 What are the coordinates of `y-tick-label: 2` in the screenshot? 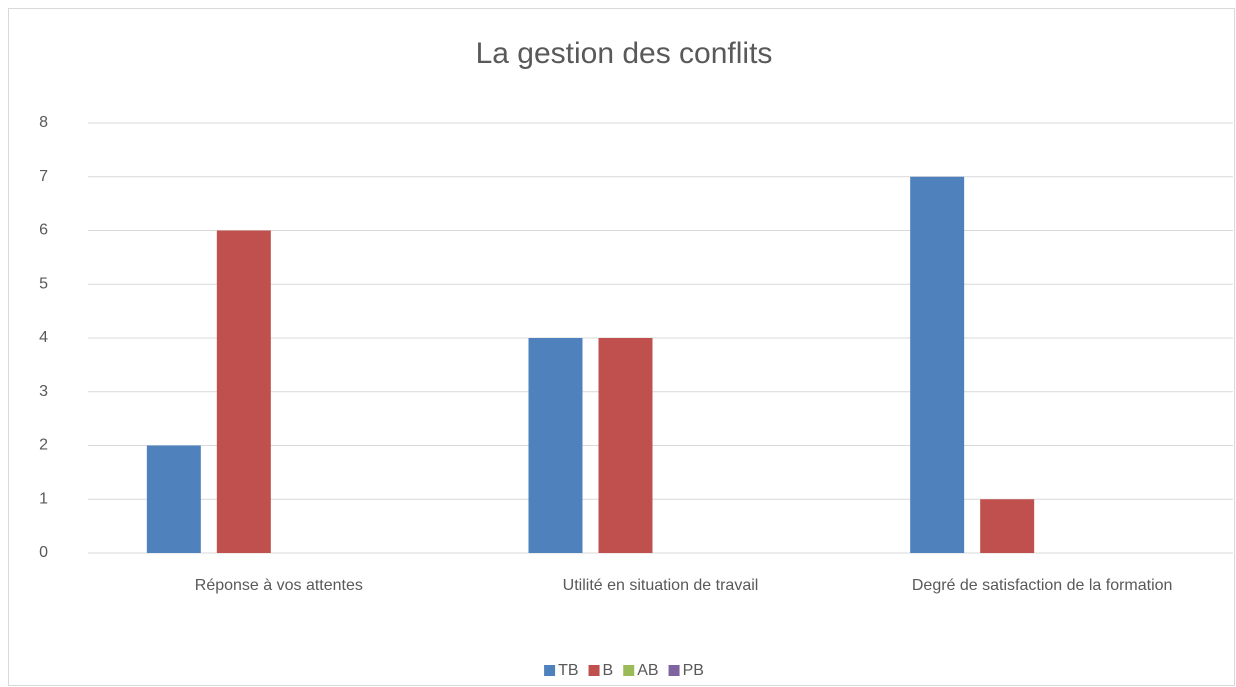 It's located at (43, 445).